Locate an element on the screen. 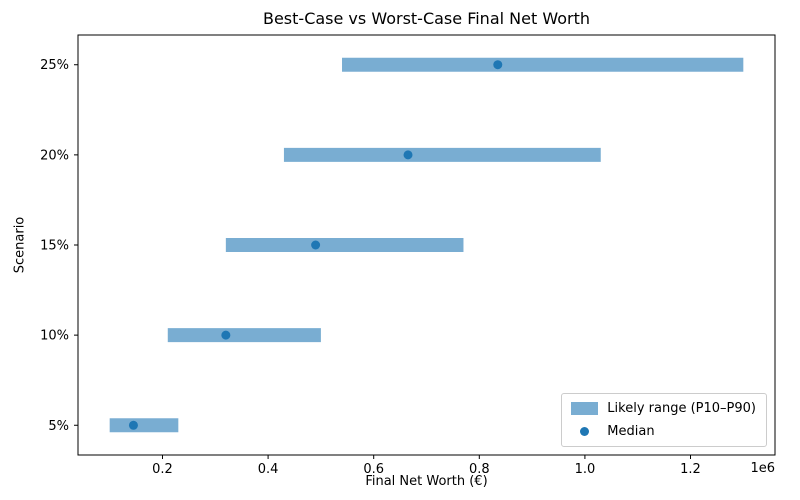  x-tick-label: 1.2 is located at coordinates (690, 469).